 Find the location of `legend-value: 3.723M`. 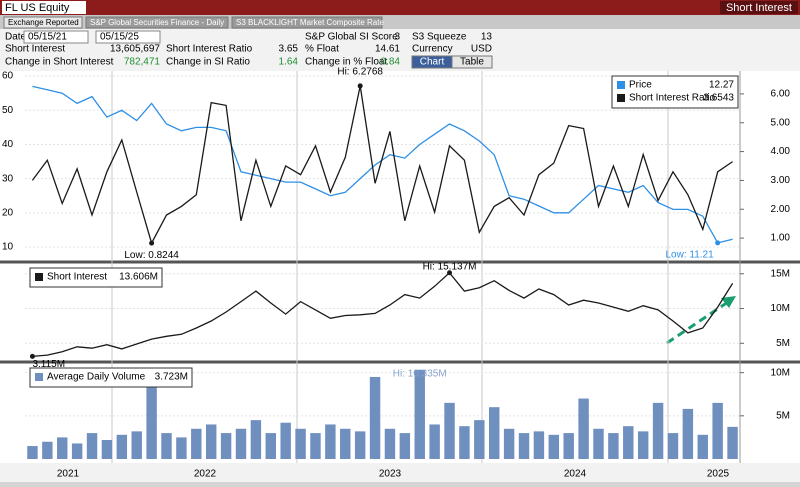

legend-value: 3.723M is located at coordinates (171, 377).